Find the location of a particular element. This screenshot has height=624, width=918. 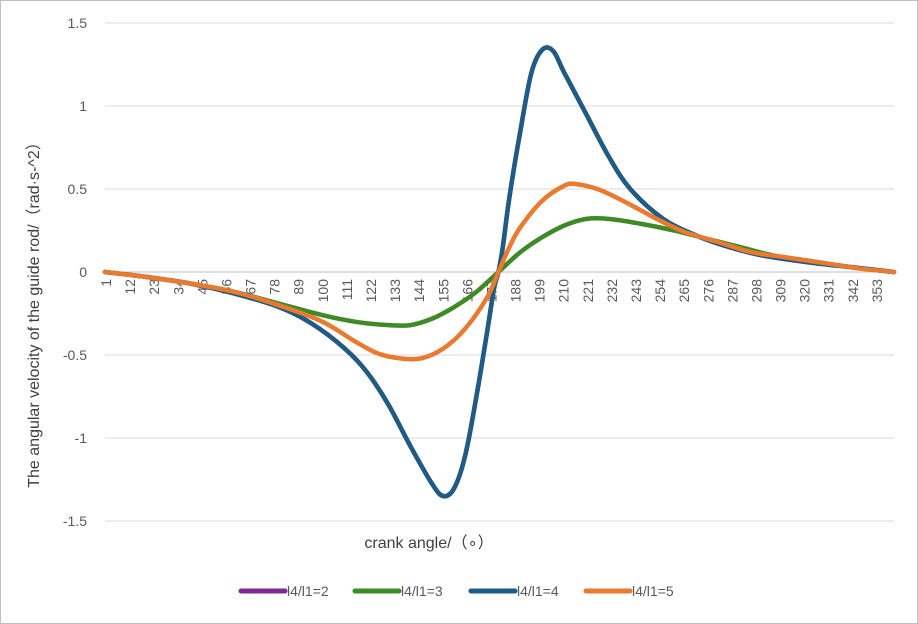

x-tick-label: 1 is located at coordinates (106, 283).